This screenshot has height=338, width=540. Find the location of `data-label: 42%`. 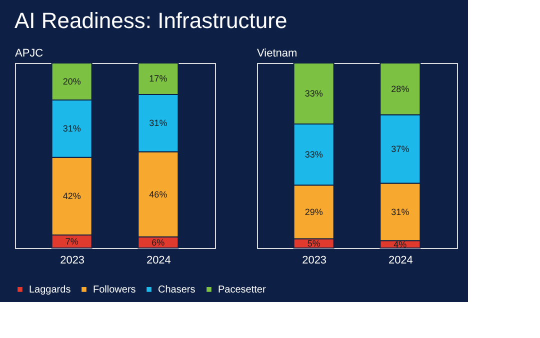

data-label: 42% is located at coordinates (71, 196).